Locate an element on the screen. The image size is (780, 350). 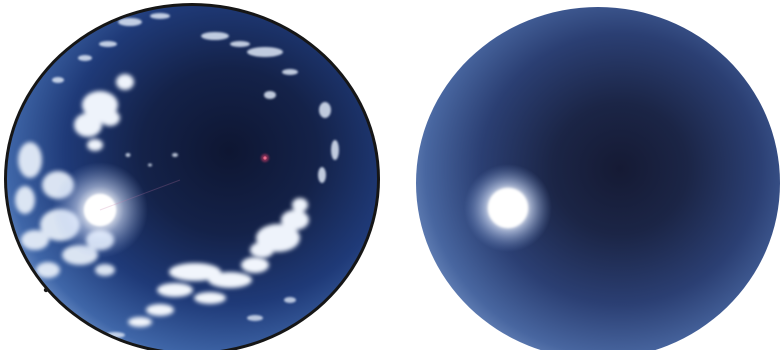
rim-speck is located at coordinates (46, 290).